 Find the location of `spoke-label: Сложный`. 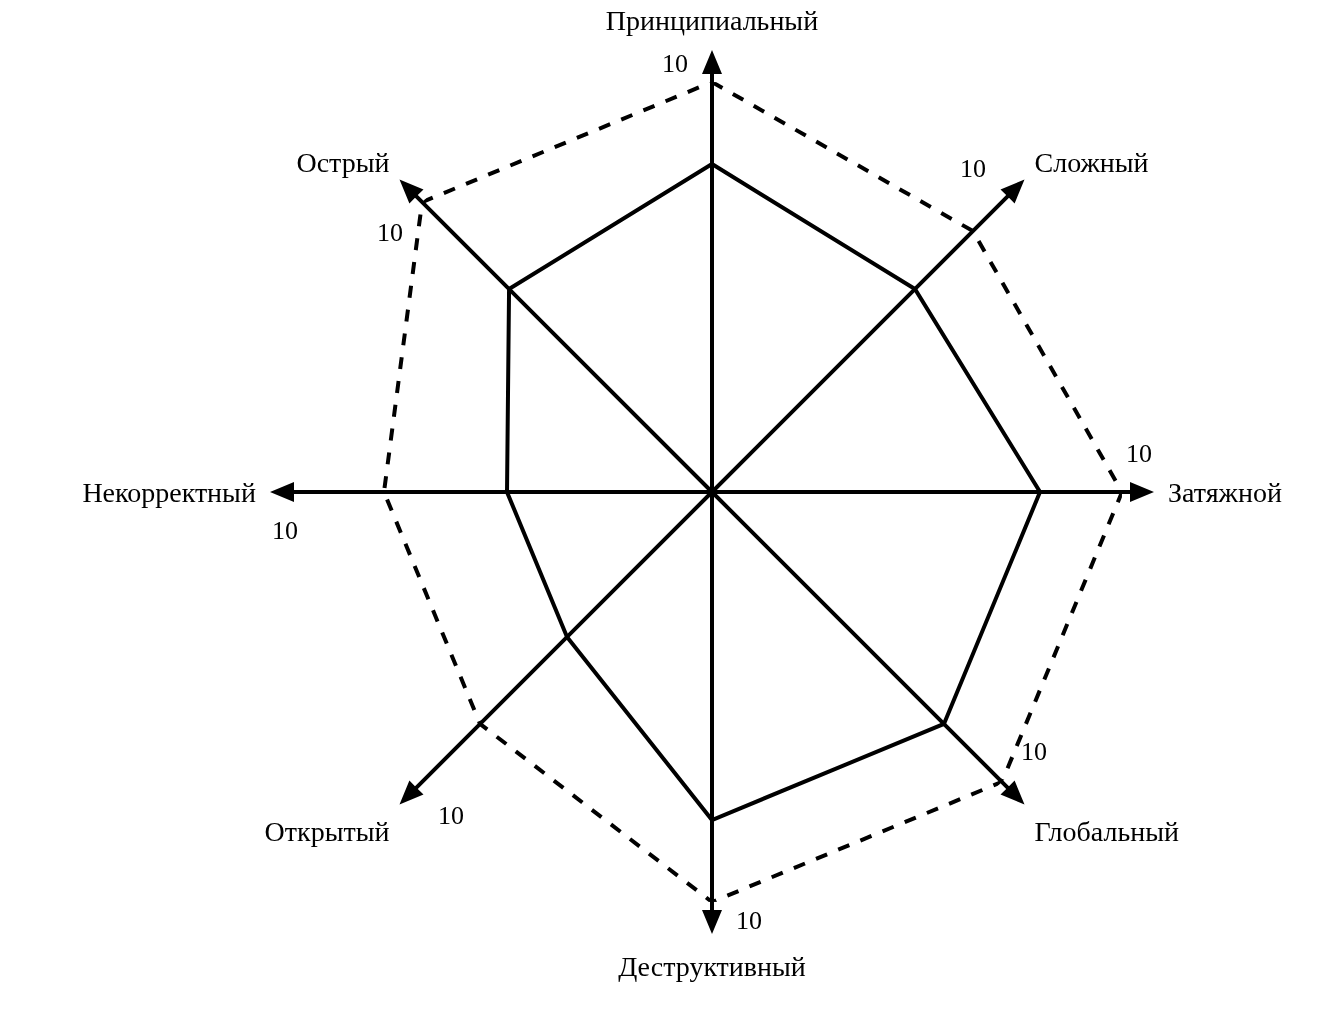

spoke-label: Сложный is located at coordinates (1091, 163).